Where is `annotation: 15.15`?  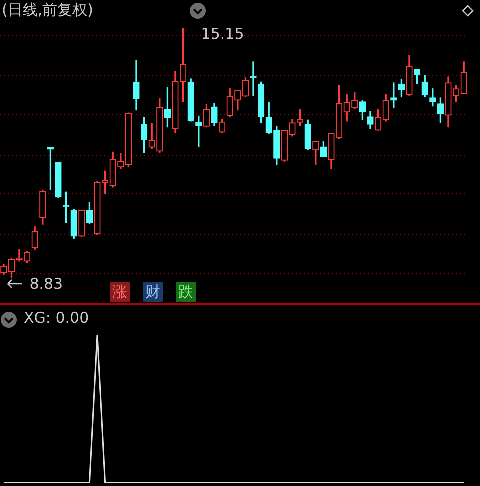
annotation: 15.15 is located at coordinates (222, 33).